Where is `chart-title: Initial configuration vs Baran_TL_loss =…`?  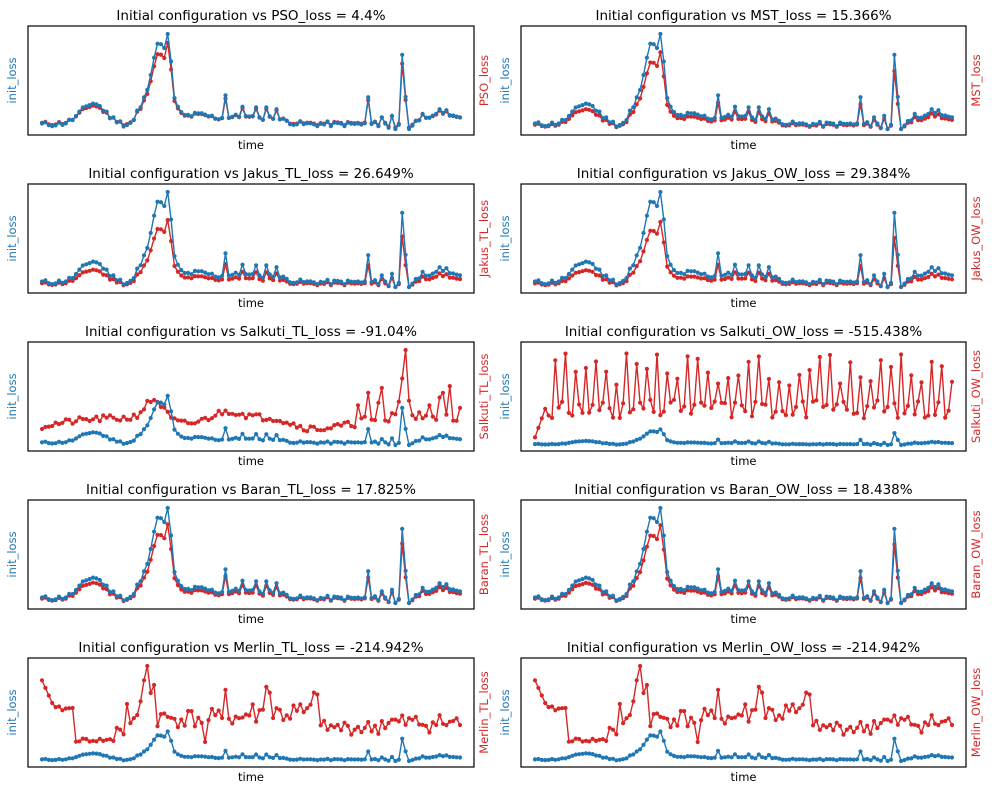 chart-title: Initial configuration vs Baran_TL_loss =… is located at coordinates (251, 490).